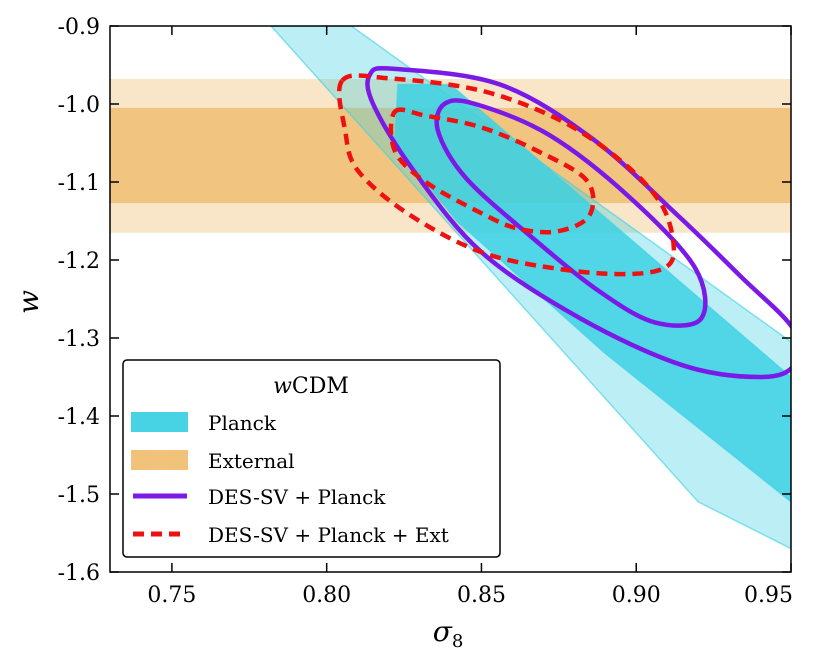 Image resolution: width=831 pixels, height=658 pixels. Describe the element at coordinates (251, 461) in the screenshot. I see `legend-label: External` at that location.